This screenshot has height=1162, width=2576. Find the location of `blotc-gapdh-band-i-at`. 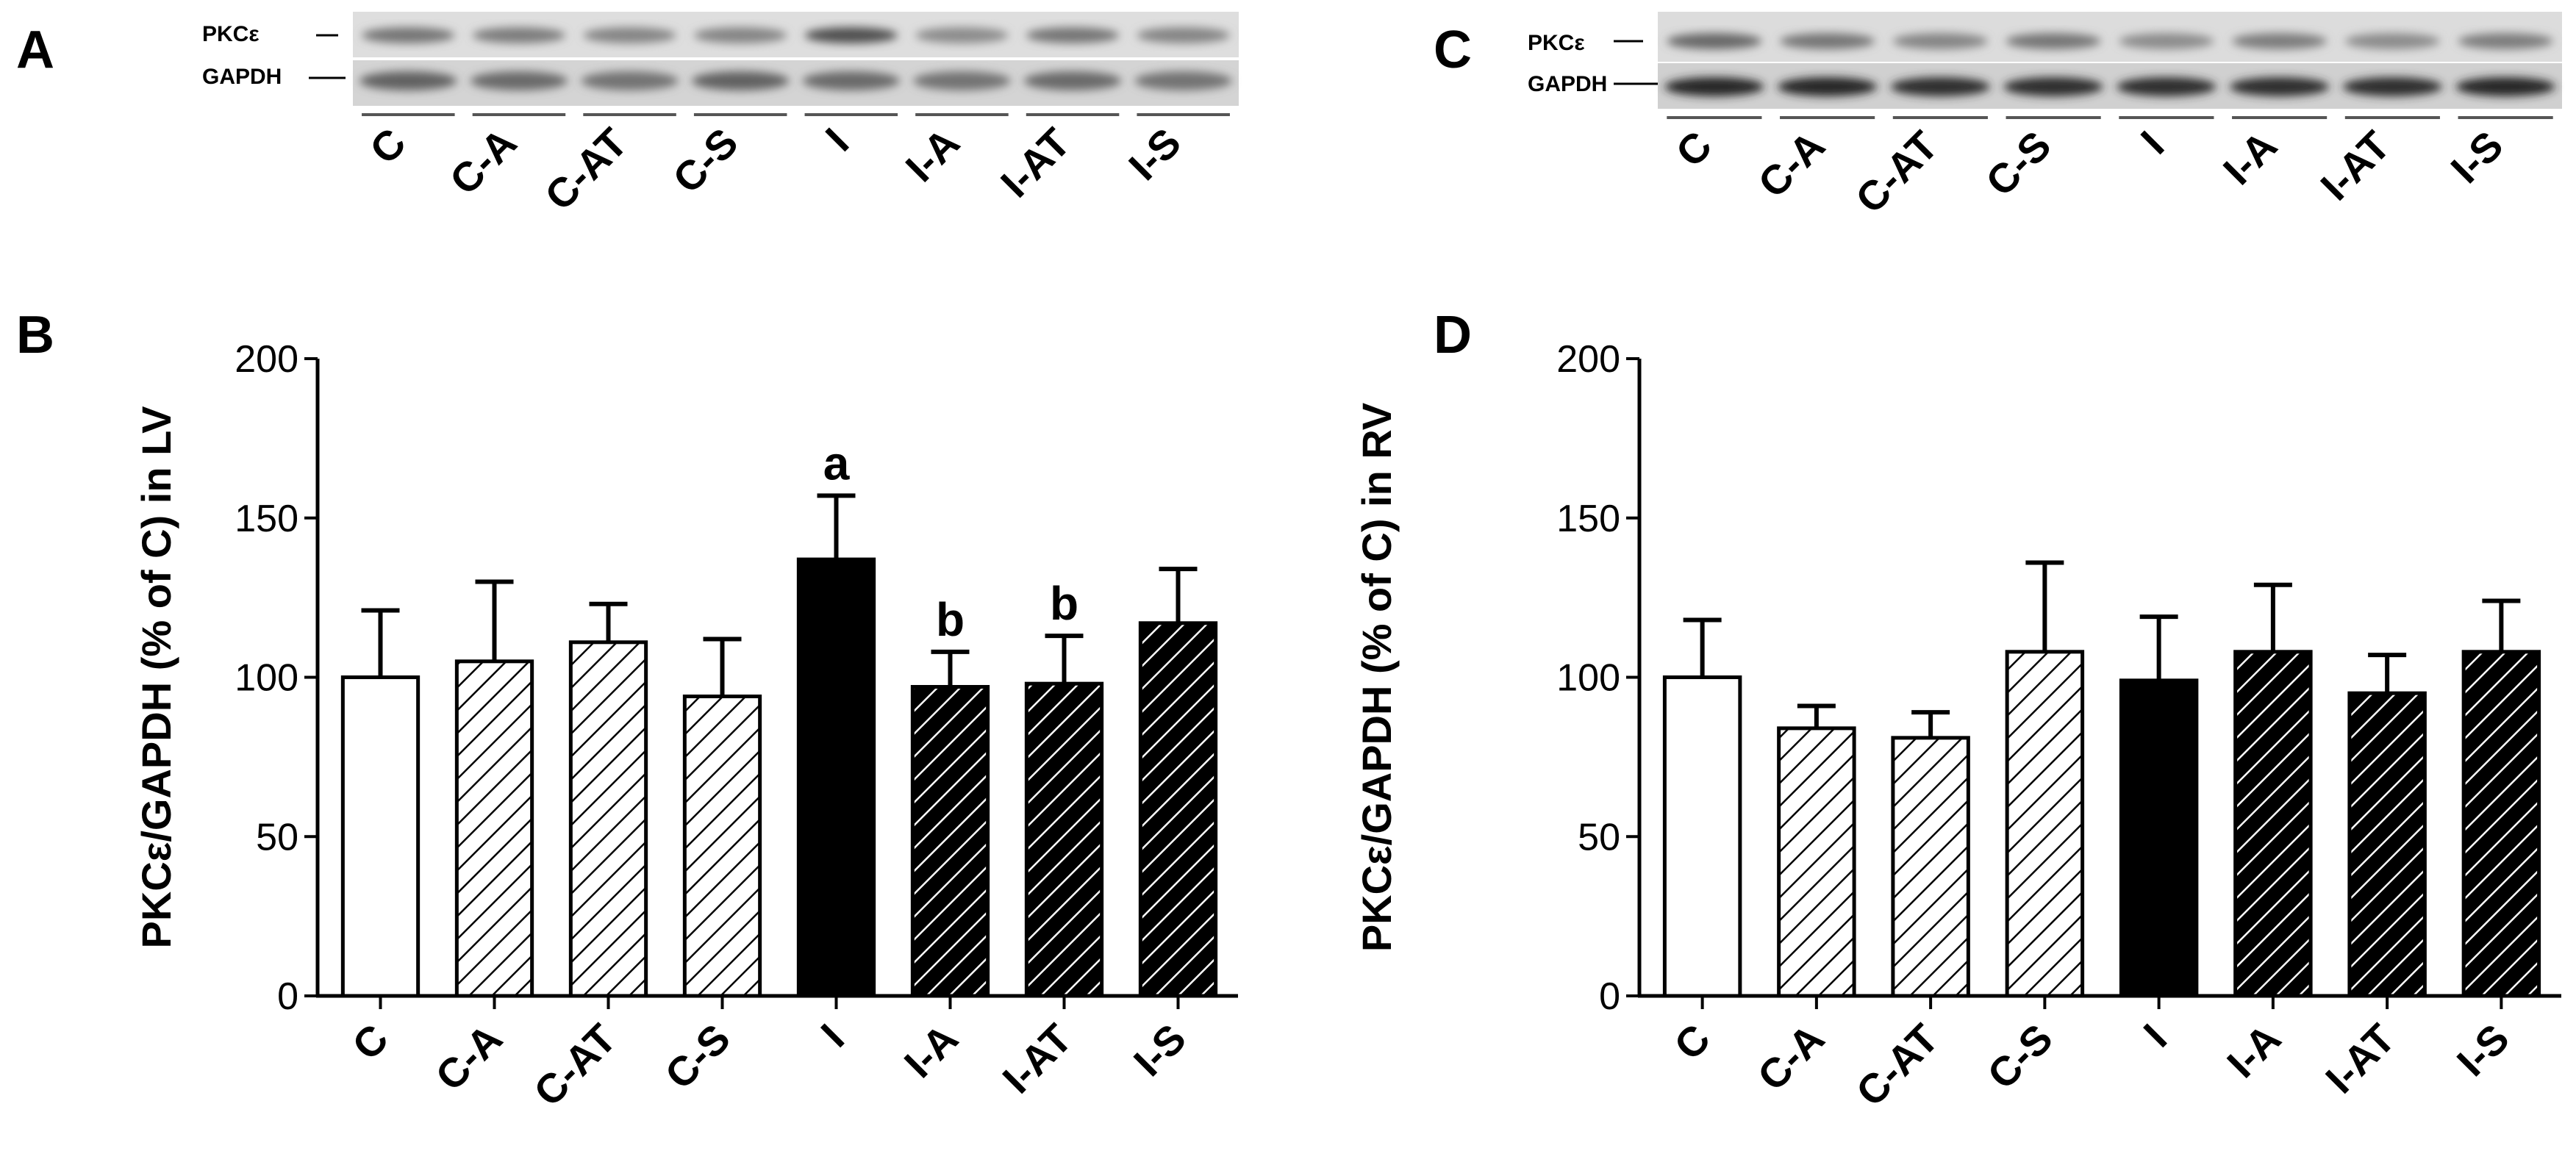

blotc-gapdh-band-i-at is located at coordinates (2392, 86).